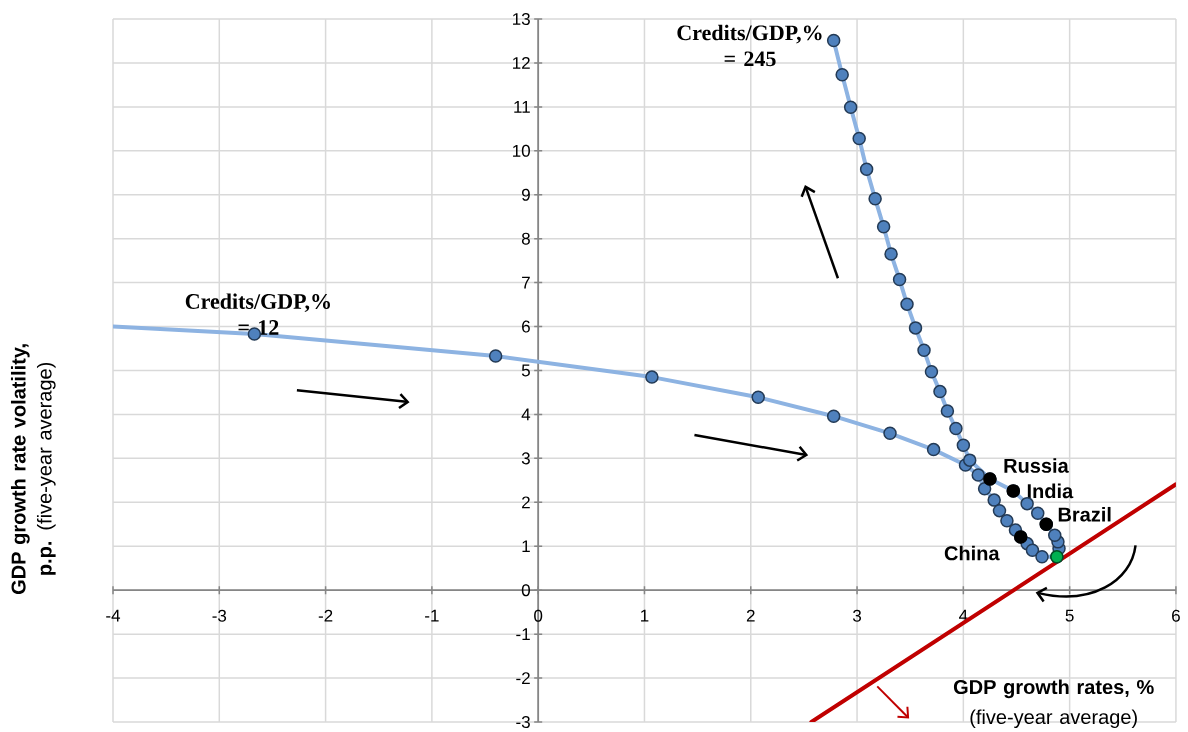 The image size is (1188, 732). I want to click on x-tick-label: 1, so click(645, 615).